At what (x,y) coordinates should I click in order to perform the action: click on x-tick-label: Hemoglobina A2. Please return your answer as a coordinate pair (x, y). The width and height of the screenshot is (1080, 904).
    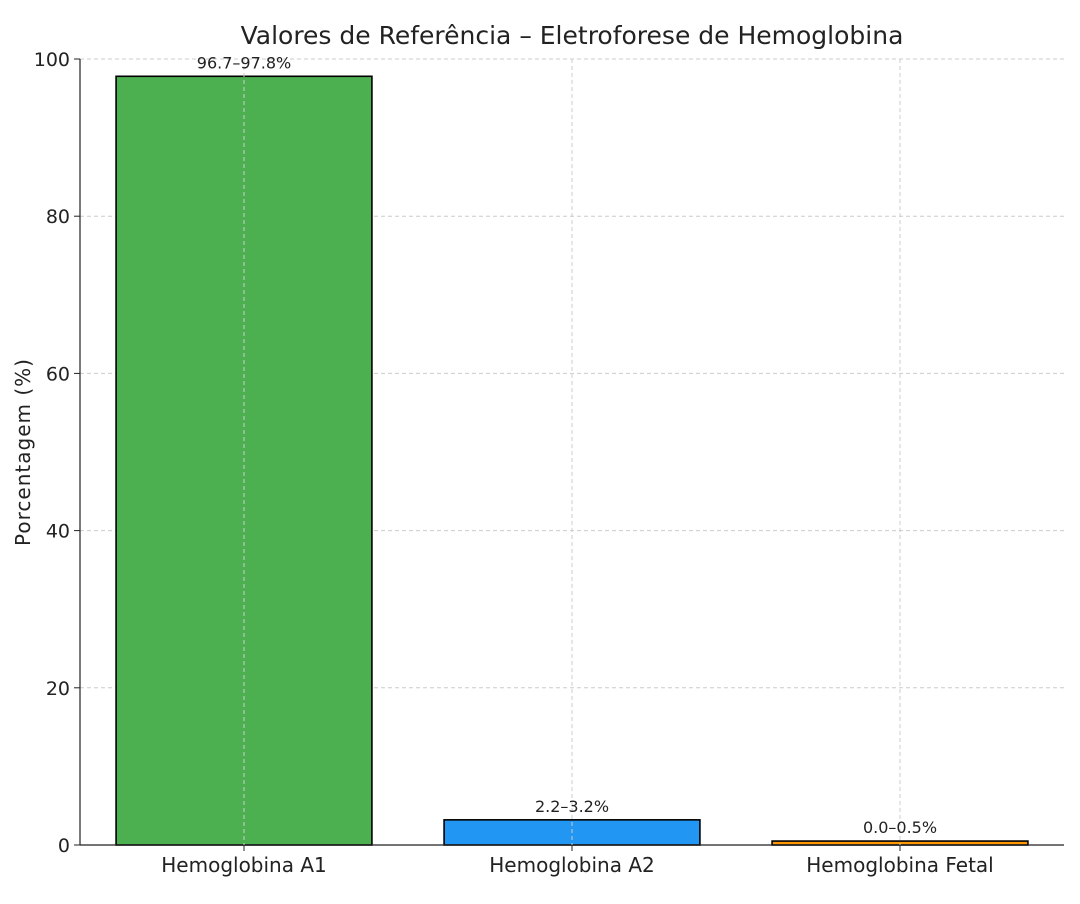
    Looking at the image, I should click on (572, 865).